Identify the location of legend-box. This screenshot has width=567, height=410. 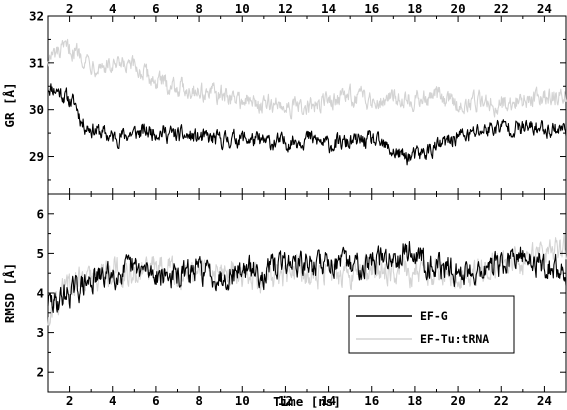
(431, 324).